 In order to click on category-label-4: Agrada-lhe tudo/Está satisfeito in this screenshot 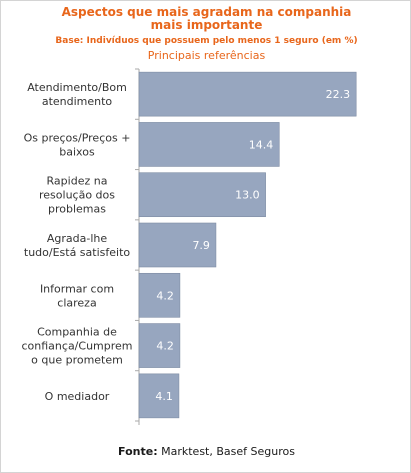, I will do `click(77, 245)`.